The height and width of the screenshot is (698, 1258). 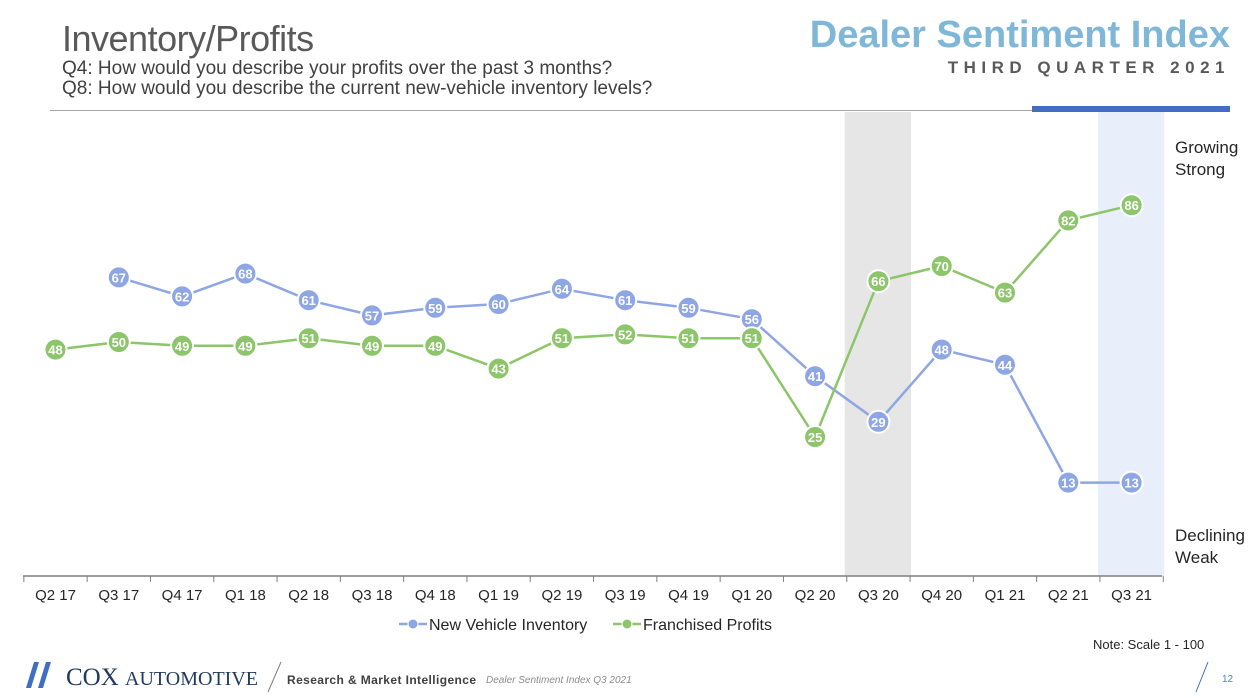 I want to click on data-label-inventory: 48, so click(x=941, y=350).